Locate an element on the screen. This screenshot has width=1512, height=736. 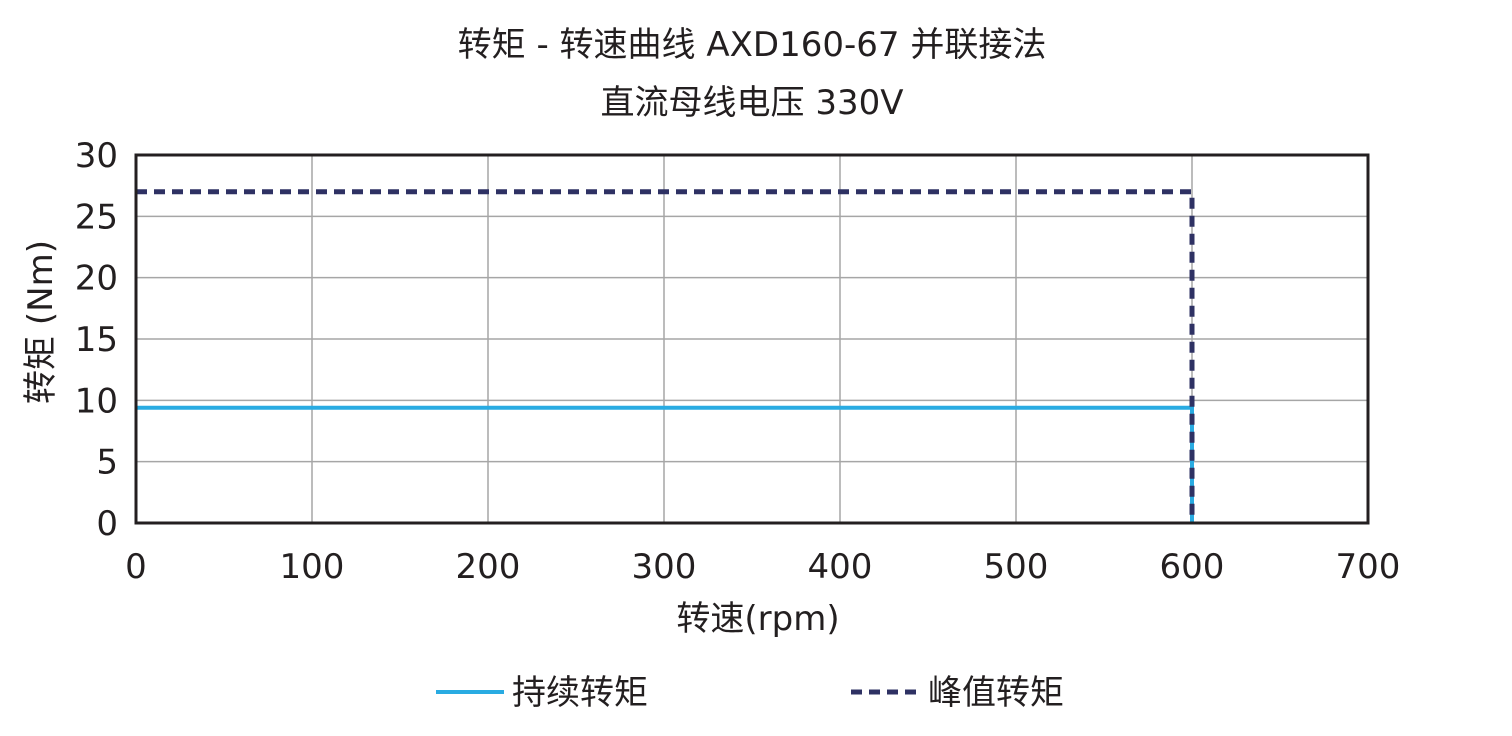
x-tick-label: 600 is located at coordinates (1192, 567).